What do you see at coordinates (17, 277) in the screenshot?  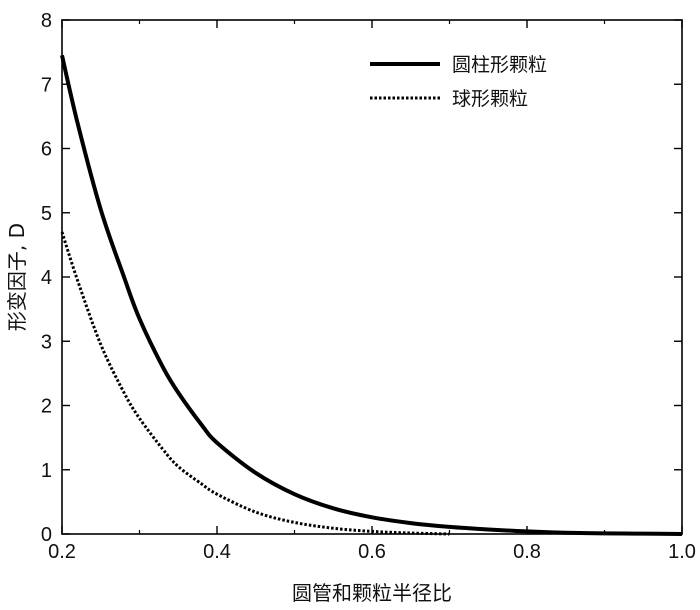 I see `y-axis-title: 形变因子, D` at bounding box center [17, 277].